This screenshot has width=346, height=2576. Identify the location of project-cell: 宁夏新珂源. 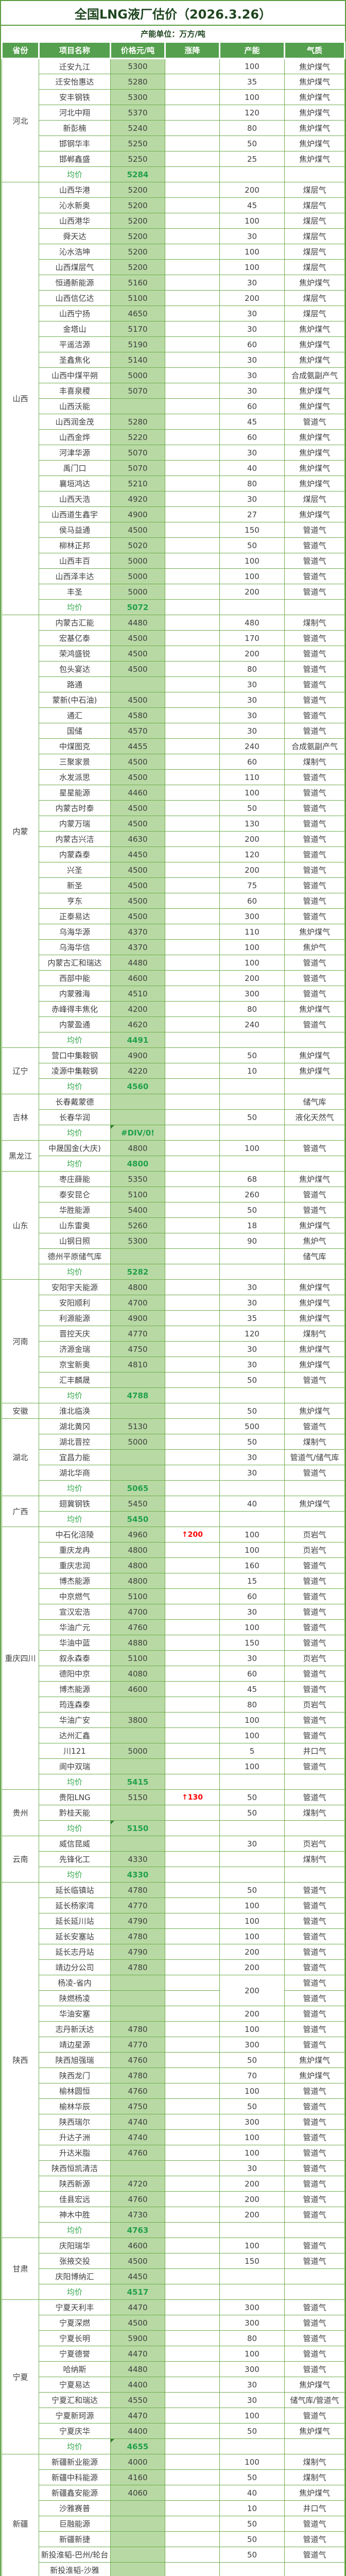
(75, 2416).